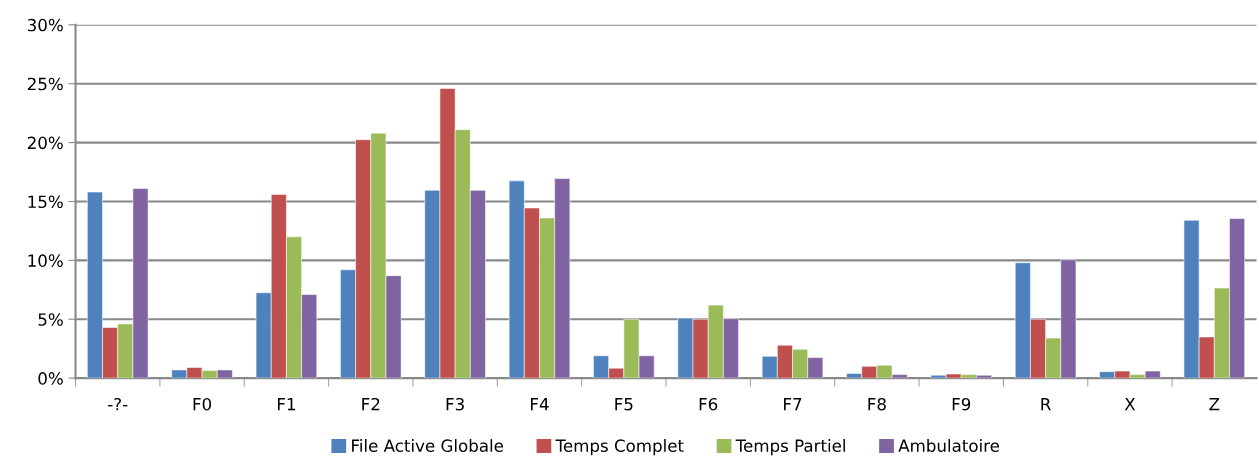 This screenshot has width=1259, height=468. I want to click on y-tick-label: 30%, so click(45, 25).